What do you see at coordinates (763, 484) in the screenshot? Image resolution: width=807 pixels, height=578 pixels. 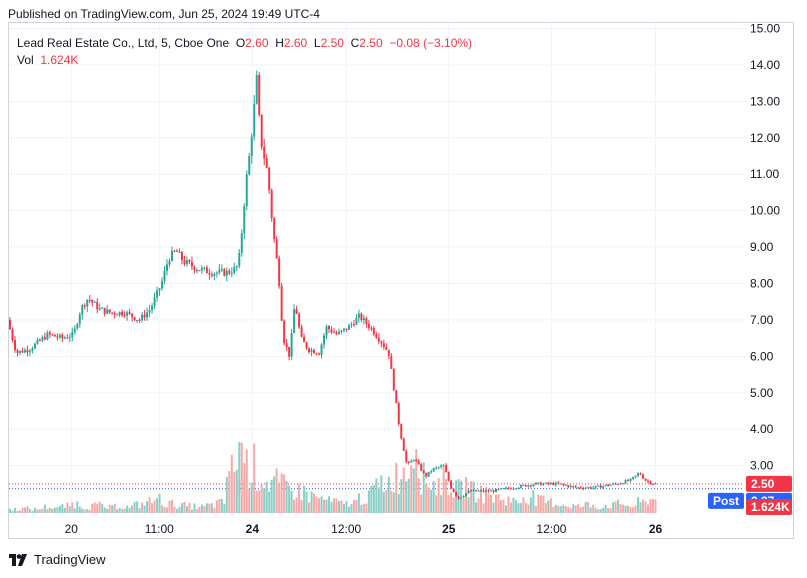 I see `last-price-label: 2.50` at bounding box center [763, 484].